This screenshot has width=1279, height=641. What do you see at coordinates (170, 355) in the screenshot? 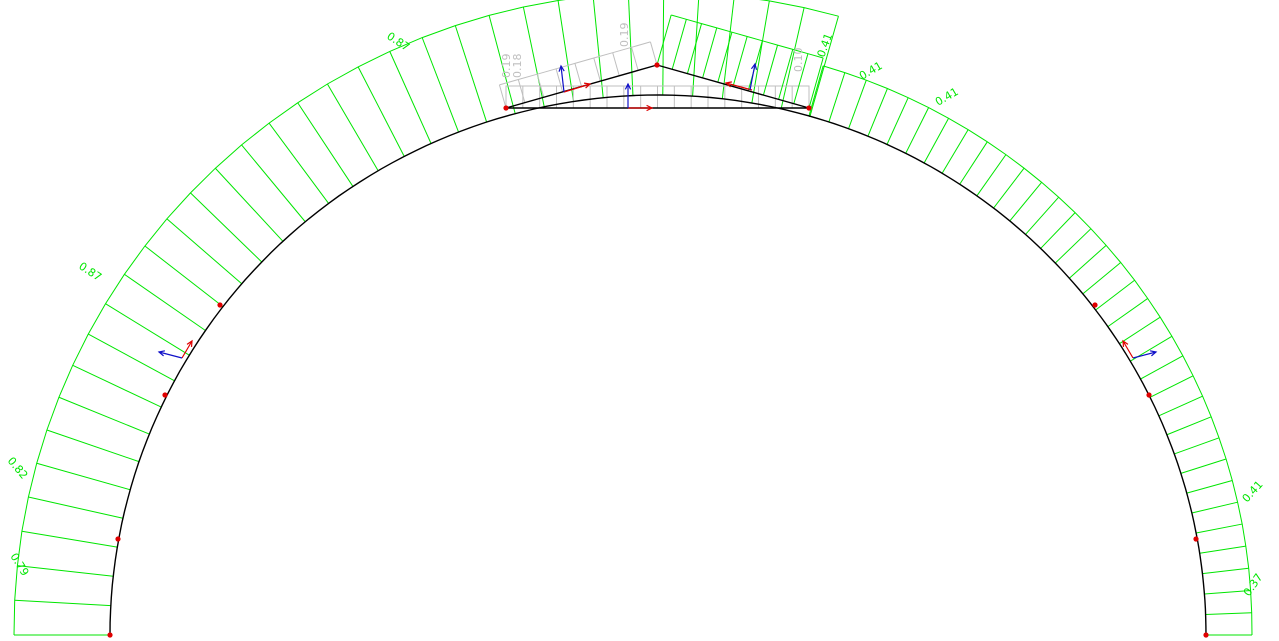
I see `local-y-arrow` at bounding box center [170, 355].